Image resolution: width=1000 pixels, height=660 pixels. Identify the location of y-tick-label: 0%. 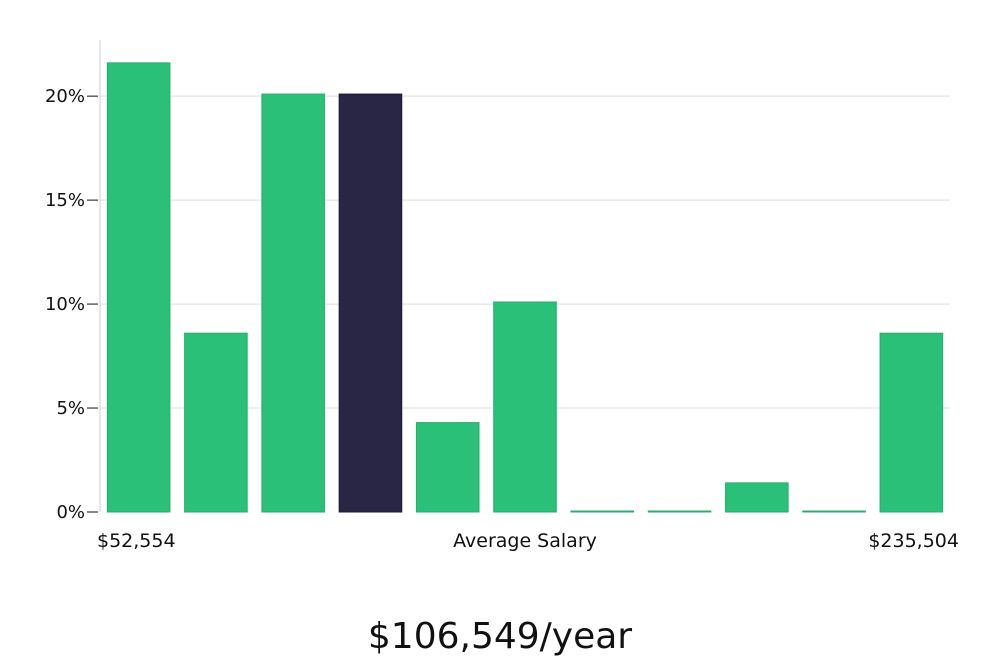
(70, 512).